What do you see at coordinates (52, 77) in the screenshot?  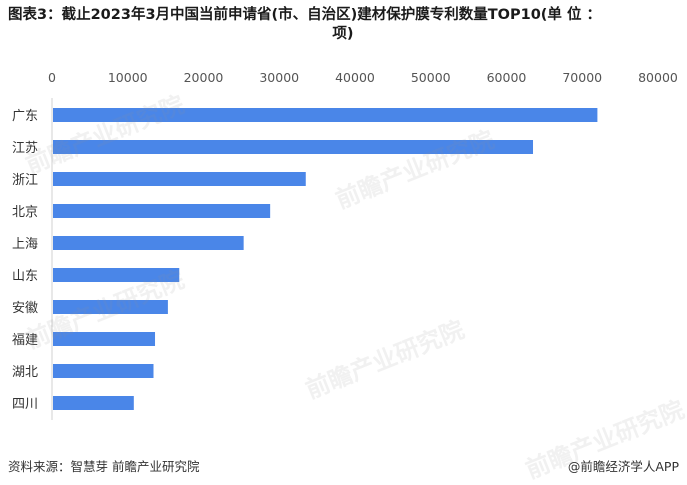 I see `x-tick-label: 0` at bounding box center [52, 77].